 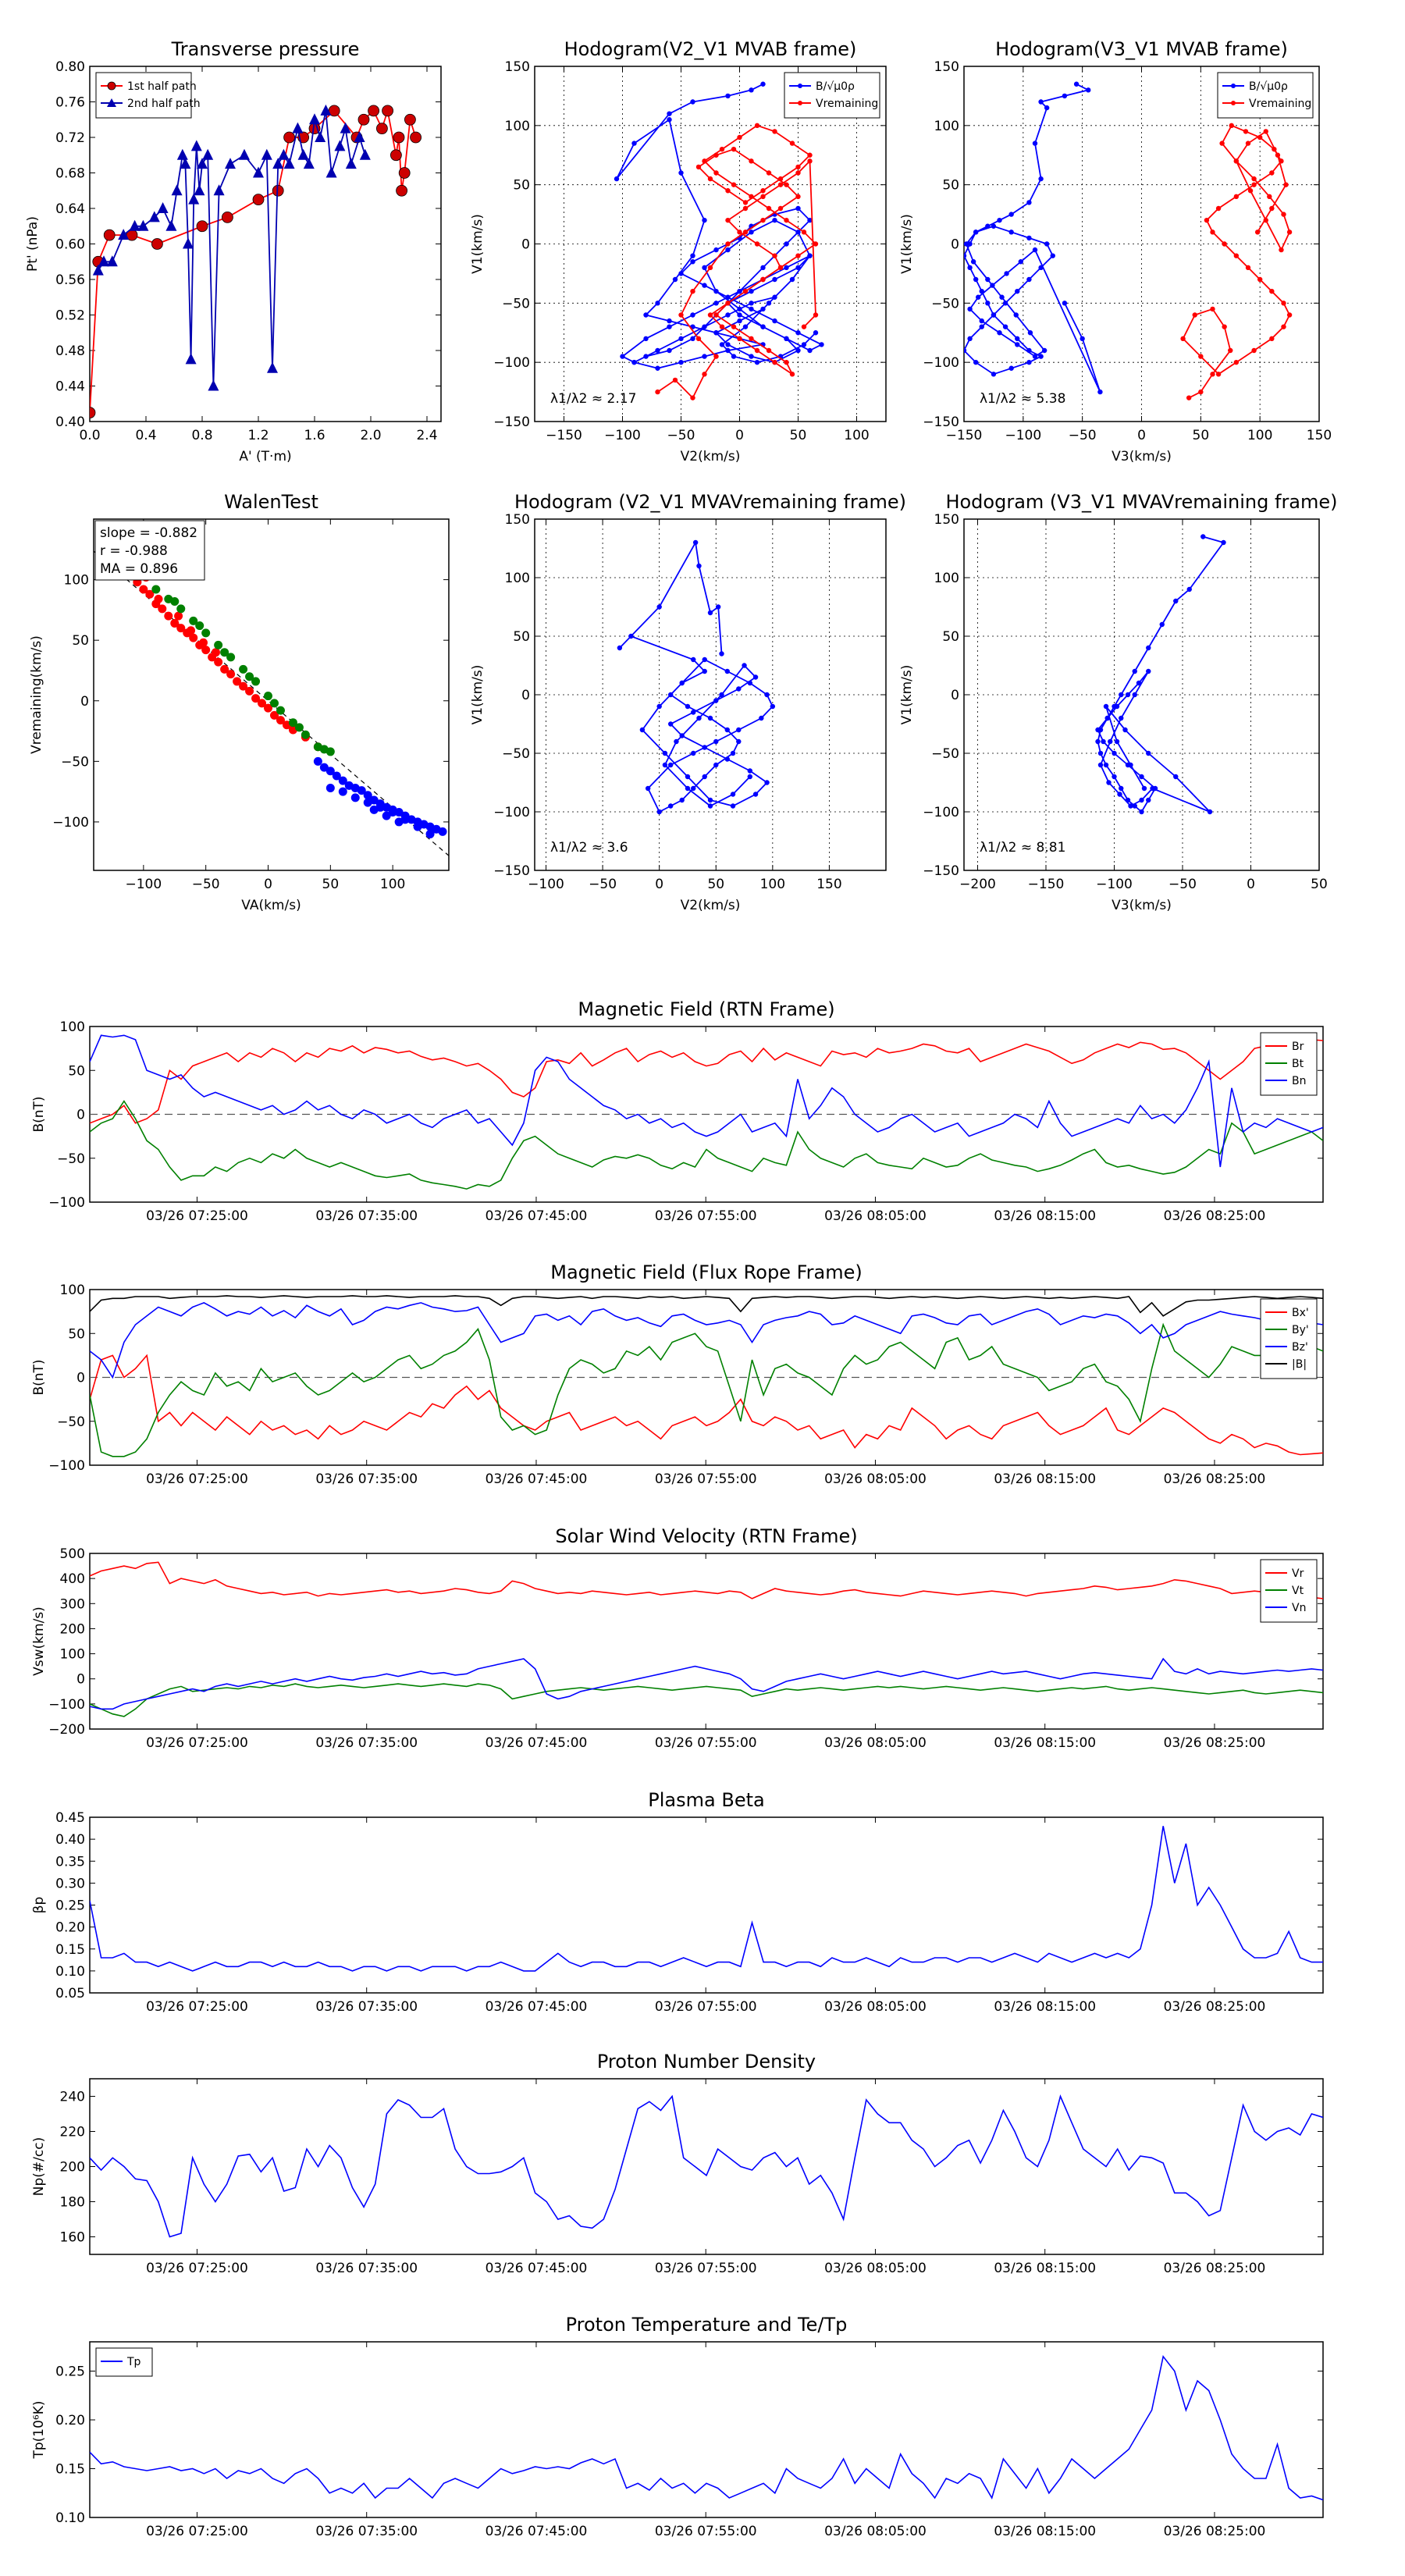 What do you see at coordinates (707, 1340) in the screenshot?
I see `series-line-Bz'` at bounding box center [707, 1340].